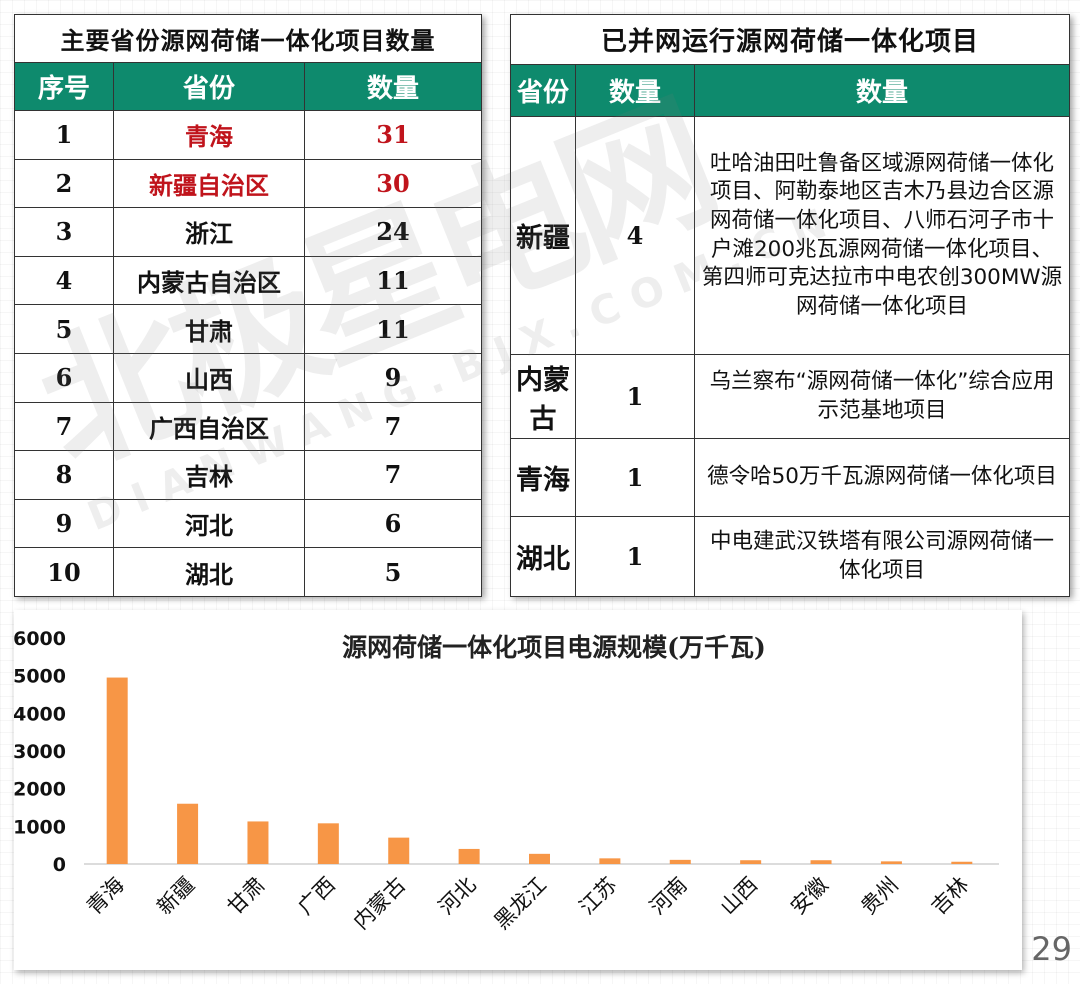 The width and height of the screenshot is (1080, 984). Describe the element at coordinates (64, 183) in the screenshot. I see `row-number: 2` at that location.